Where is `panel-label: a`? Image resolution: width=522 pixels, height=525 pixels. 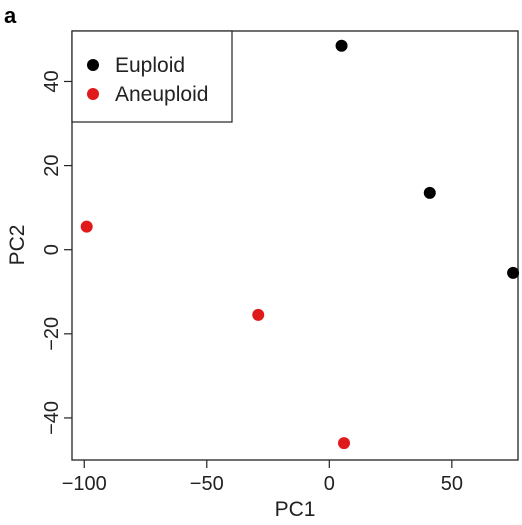 panel-label: a is located at coordinates (10, 15).